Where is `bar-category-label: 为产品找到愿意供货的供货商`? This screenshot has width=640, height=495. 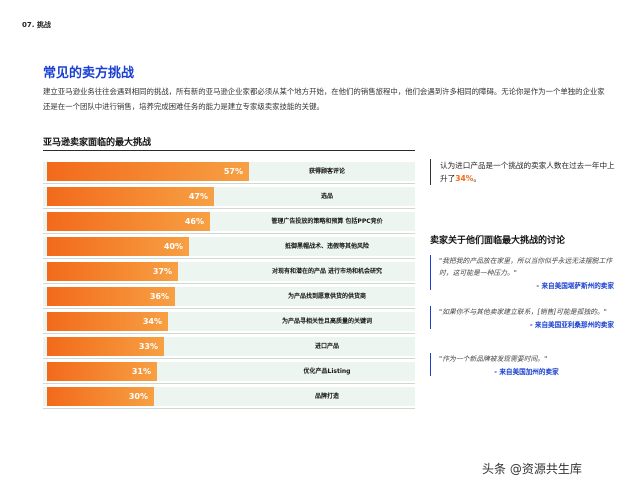 bar-category-label: 为产品找到愿意供货的供货商 is located at coordinates (326, 296).